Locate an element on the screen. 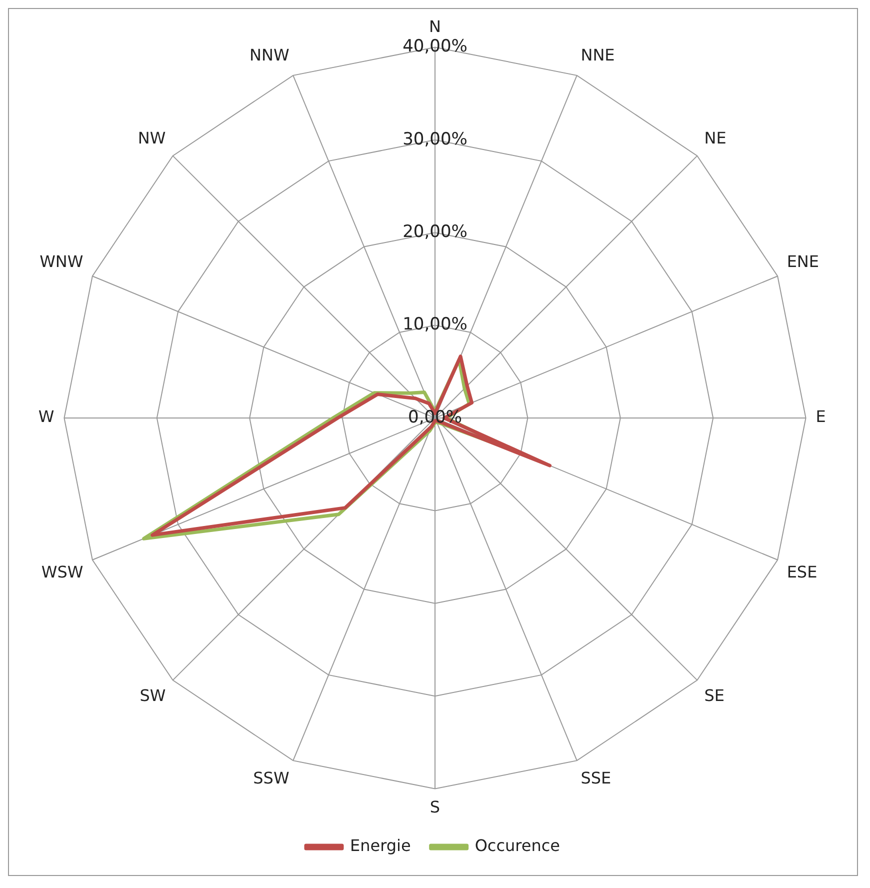  y-tick-label: 40,00% is located at coordinates (435, 46).